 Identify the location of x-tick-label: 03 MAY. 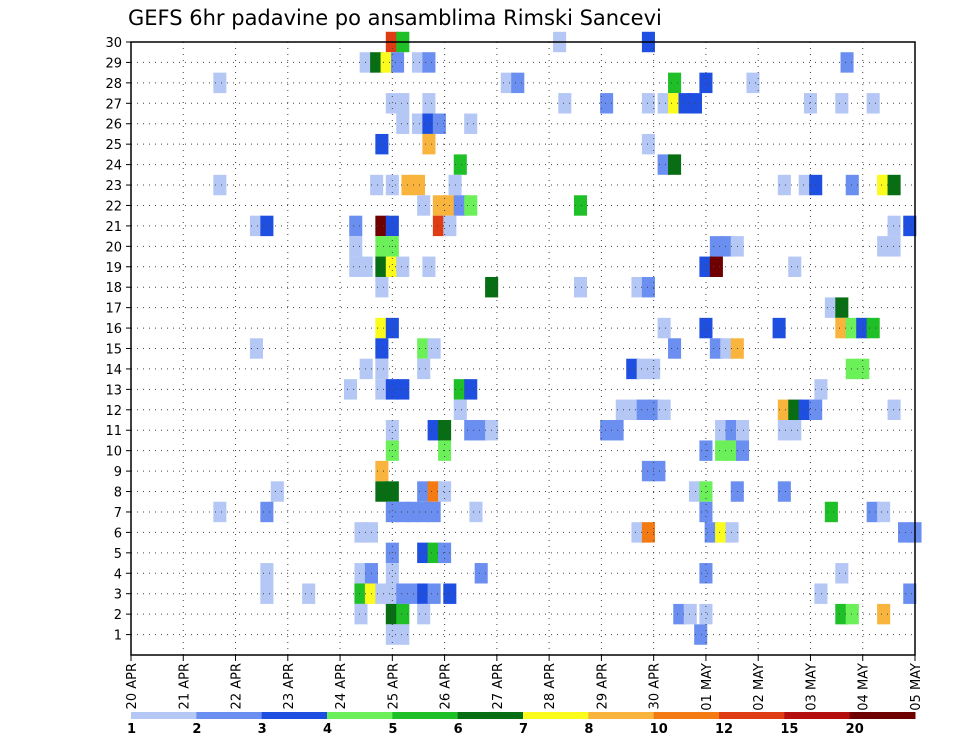
(811, 687).